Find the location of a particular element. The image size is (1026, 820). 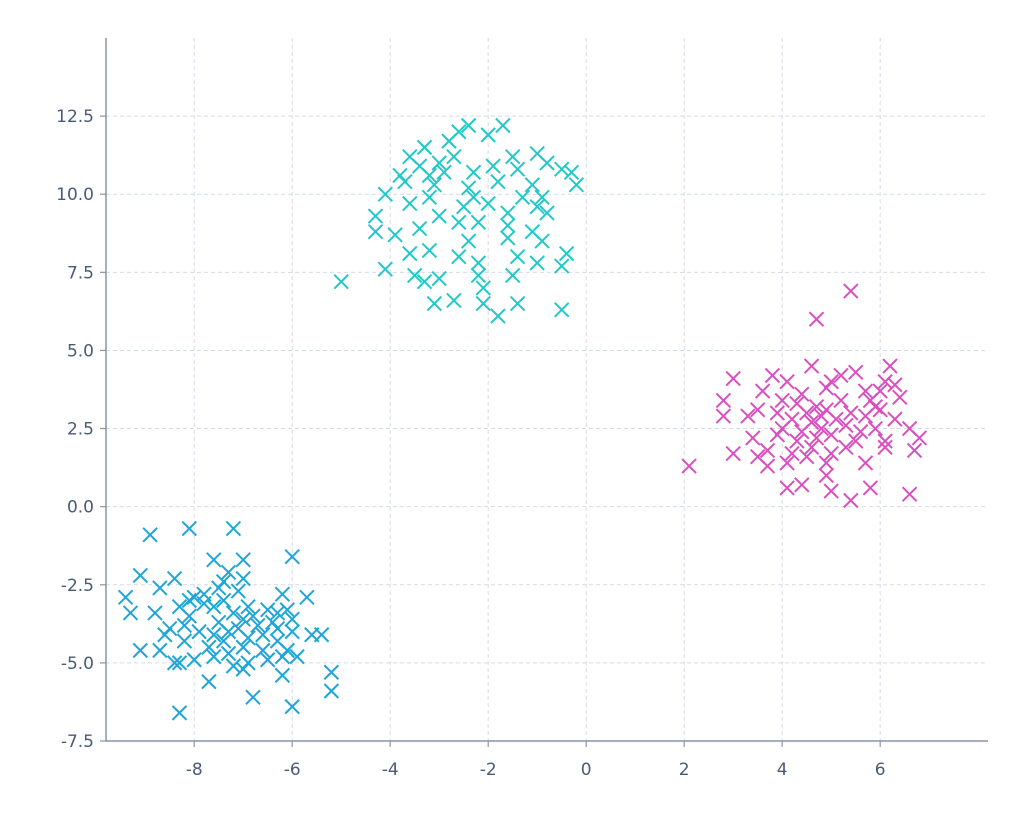

x-tick-label: 2 is located at coordinates (684, 770).